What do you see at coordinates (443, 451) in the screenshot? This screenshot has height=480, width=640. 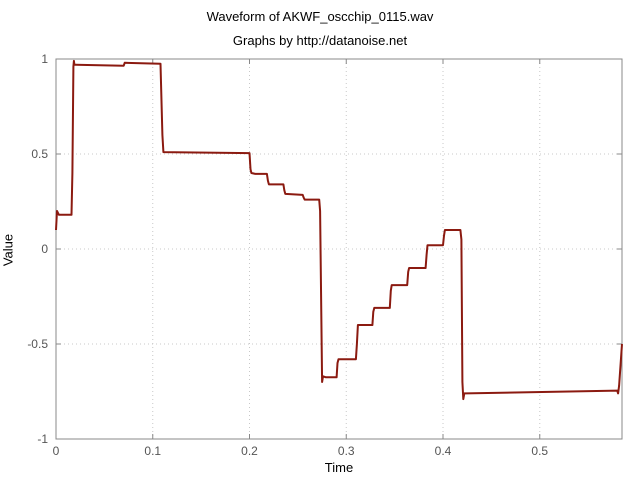 I see `x-tick-label: 0.4` at bounding box center [443, 451].